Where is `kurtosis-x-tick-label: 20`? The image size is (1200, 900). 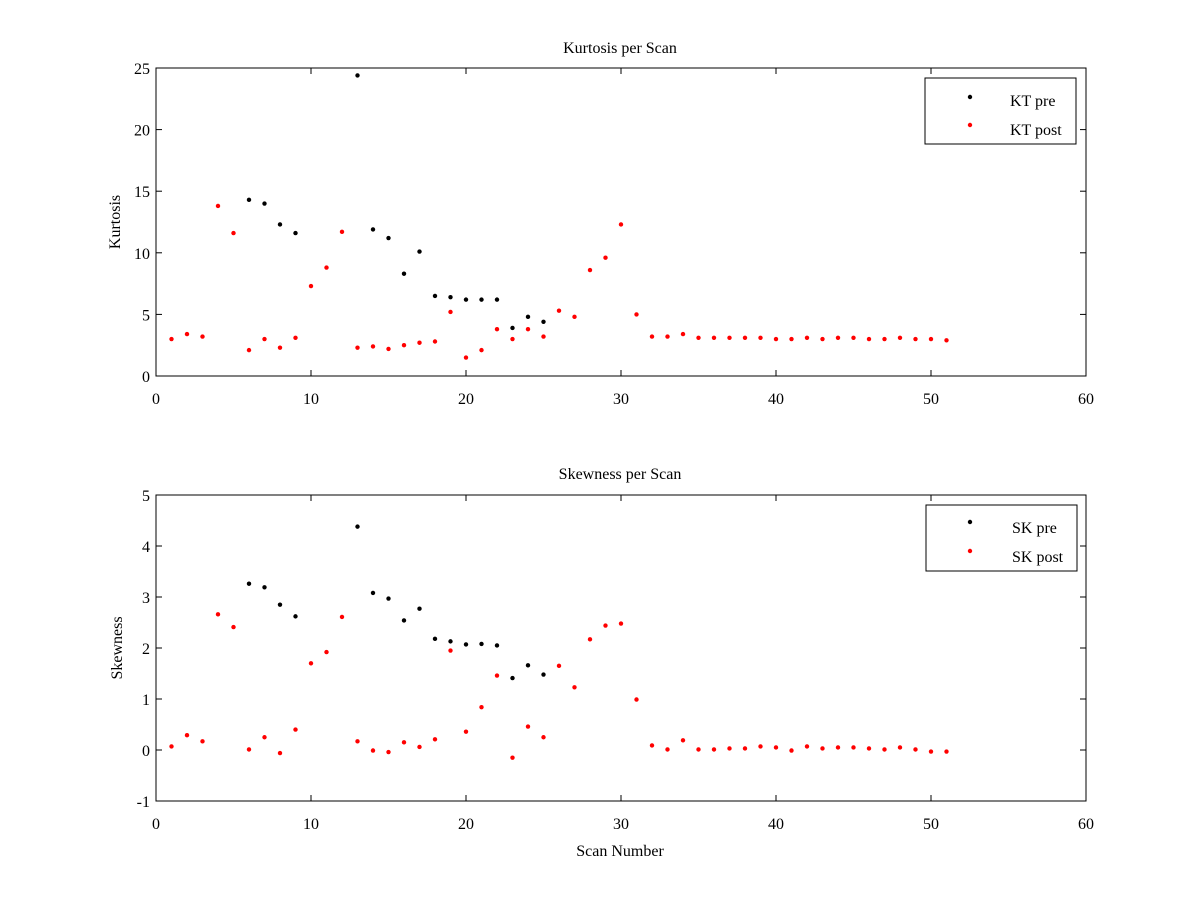
kurtosis-x-tick-label: 20 is located at coordinates (466, 399).